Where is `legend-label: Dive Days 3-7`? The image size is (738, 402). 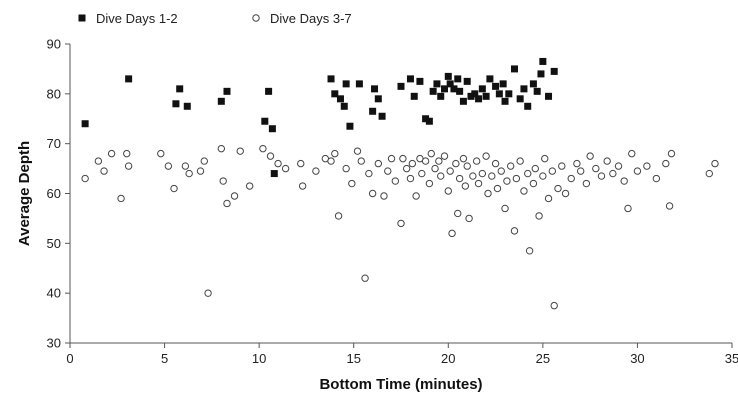
legend-label: Dive Days 3-7 is located at coordinates (311, 18).